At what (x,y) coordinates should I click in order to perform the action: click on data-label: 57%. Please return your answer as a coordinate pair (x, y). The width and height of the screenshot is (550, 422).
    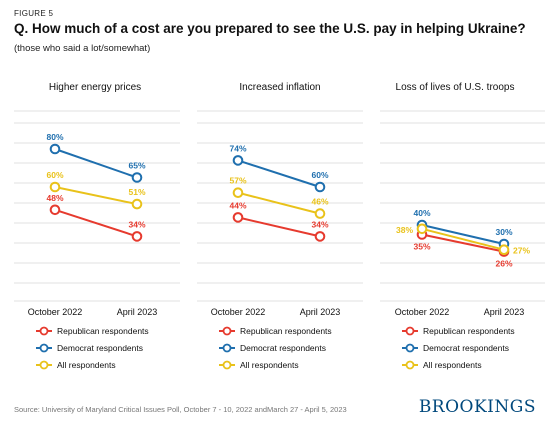
    Looking at the image, I should click on (237, 181).